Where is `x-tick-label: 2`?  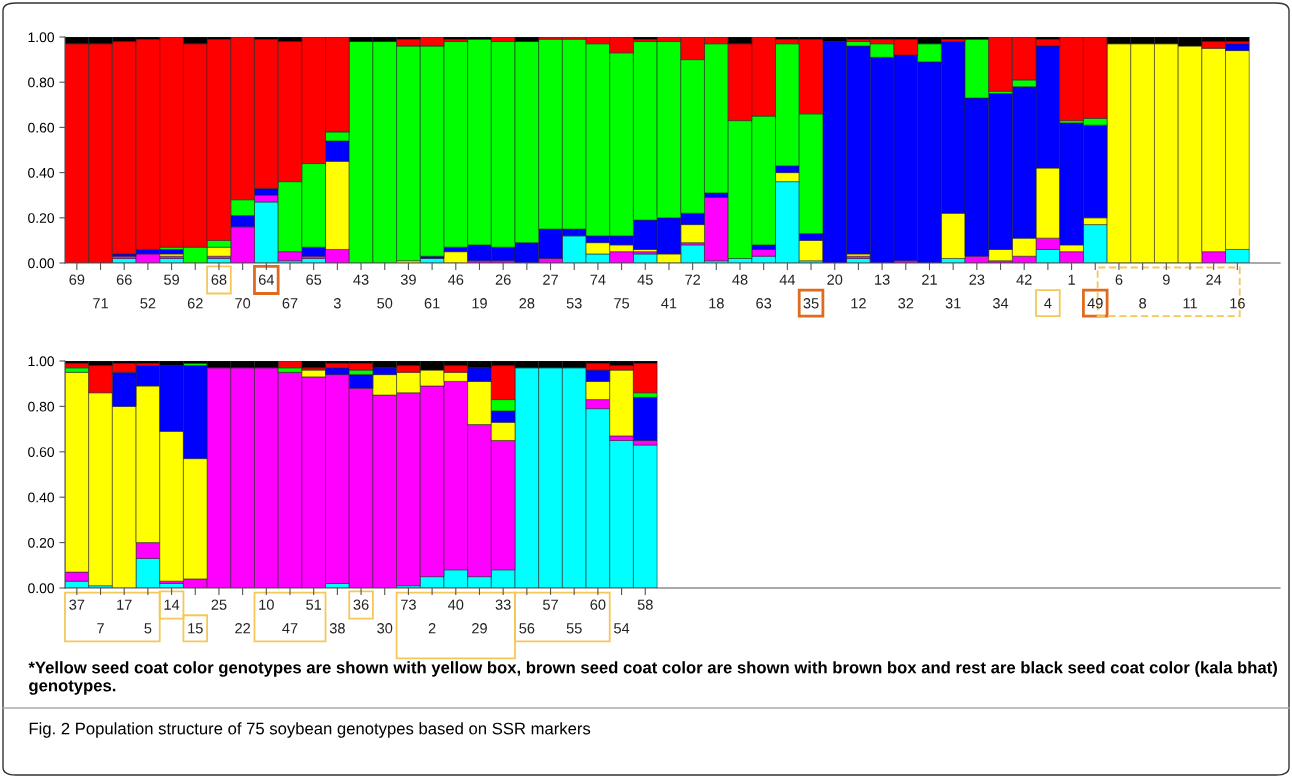 x-tick-label: 2 is located at coordinates (432, 628).